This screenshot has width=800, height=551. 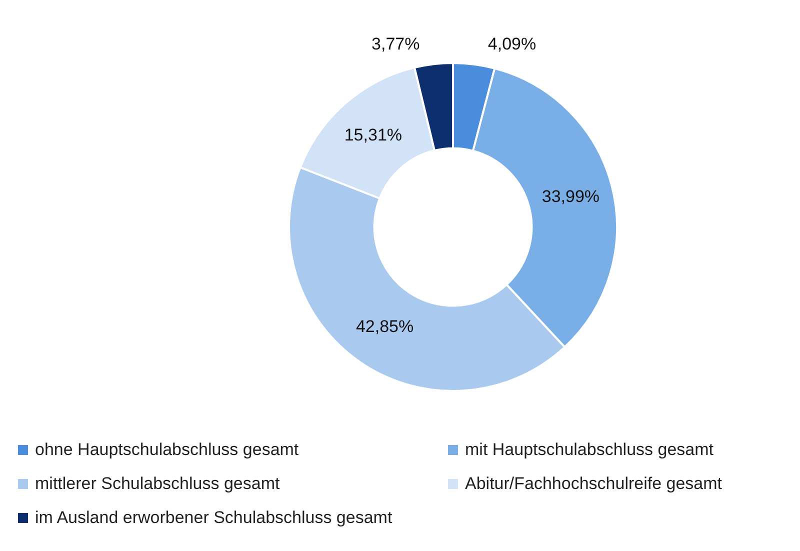 What do you see at coordinates (373, 134) in the screenshot?
I see `data-label: 15,31%` at bounding box center [373, 134].